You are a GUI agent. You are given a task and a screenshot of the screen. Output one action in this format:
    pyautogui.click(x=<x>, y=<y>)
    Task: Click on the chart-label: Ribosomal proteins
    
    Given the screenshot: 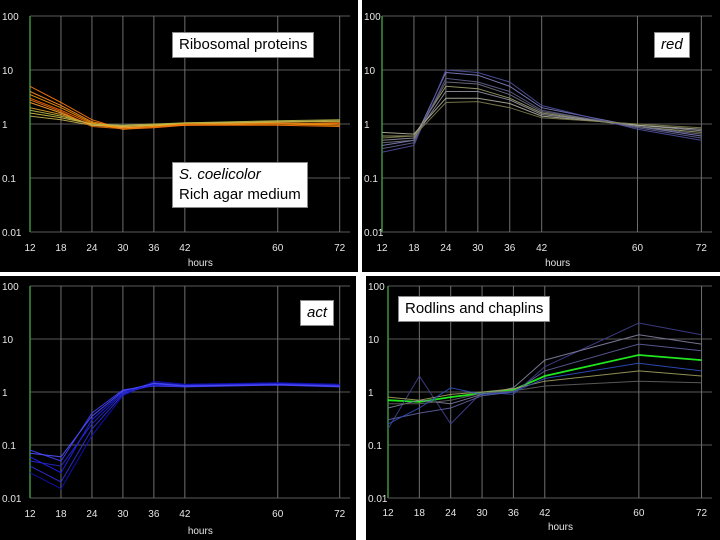 What is the action you would take?
    pyautogui.click(x=243, y=45)
    